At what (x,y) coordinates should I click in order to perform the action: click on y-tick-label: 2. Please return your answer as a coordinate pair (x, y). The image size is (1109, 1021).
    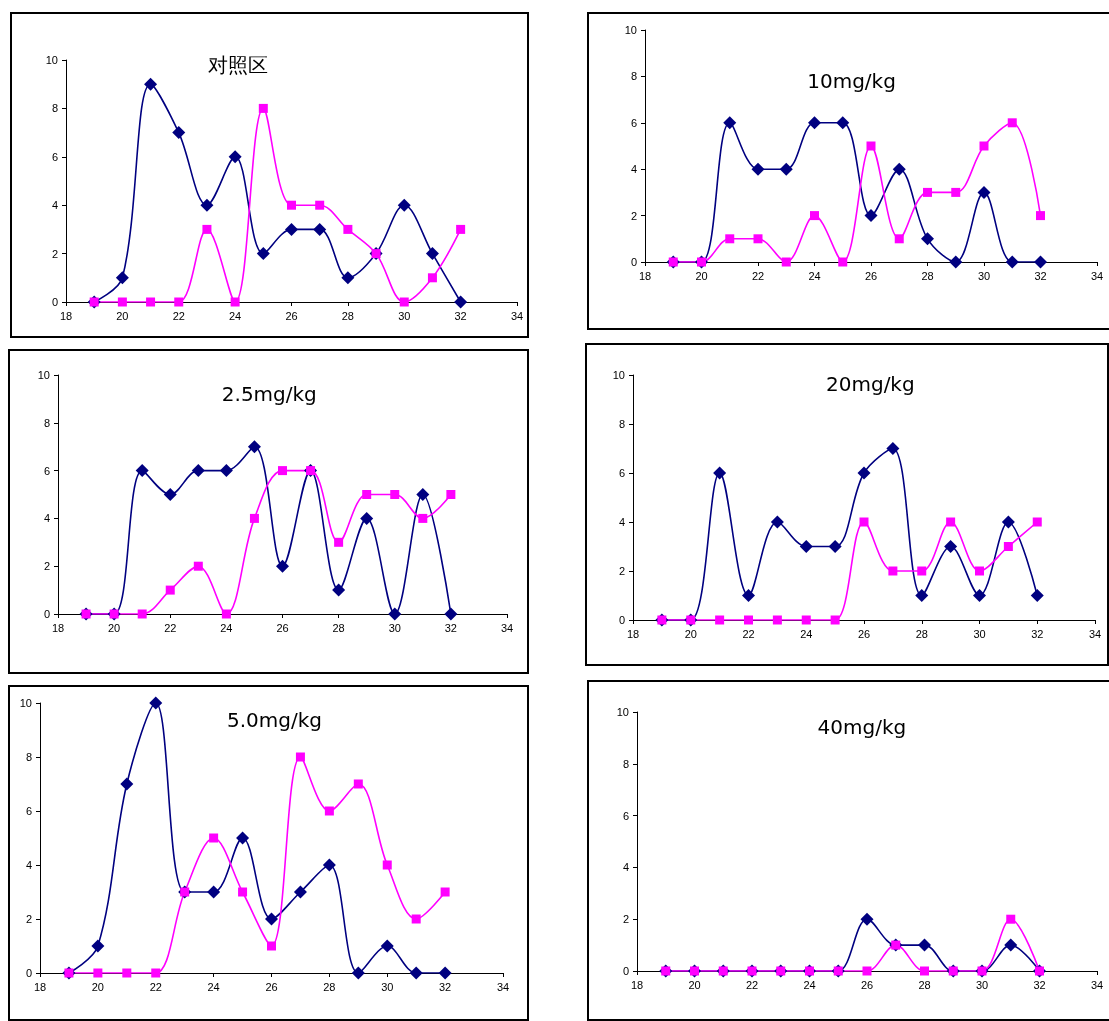
    Looking at the image, I should click on (633, 215).